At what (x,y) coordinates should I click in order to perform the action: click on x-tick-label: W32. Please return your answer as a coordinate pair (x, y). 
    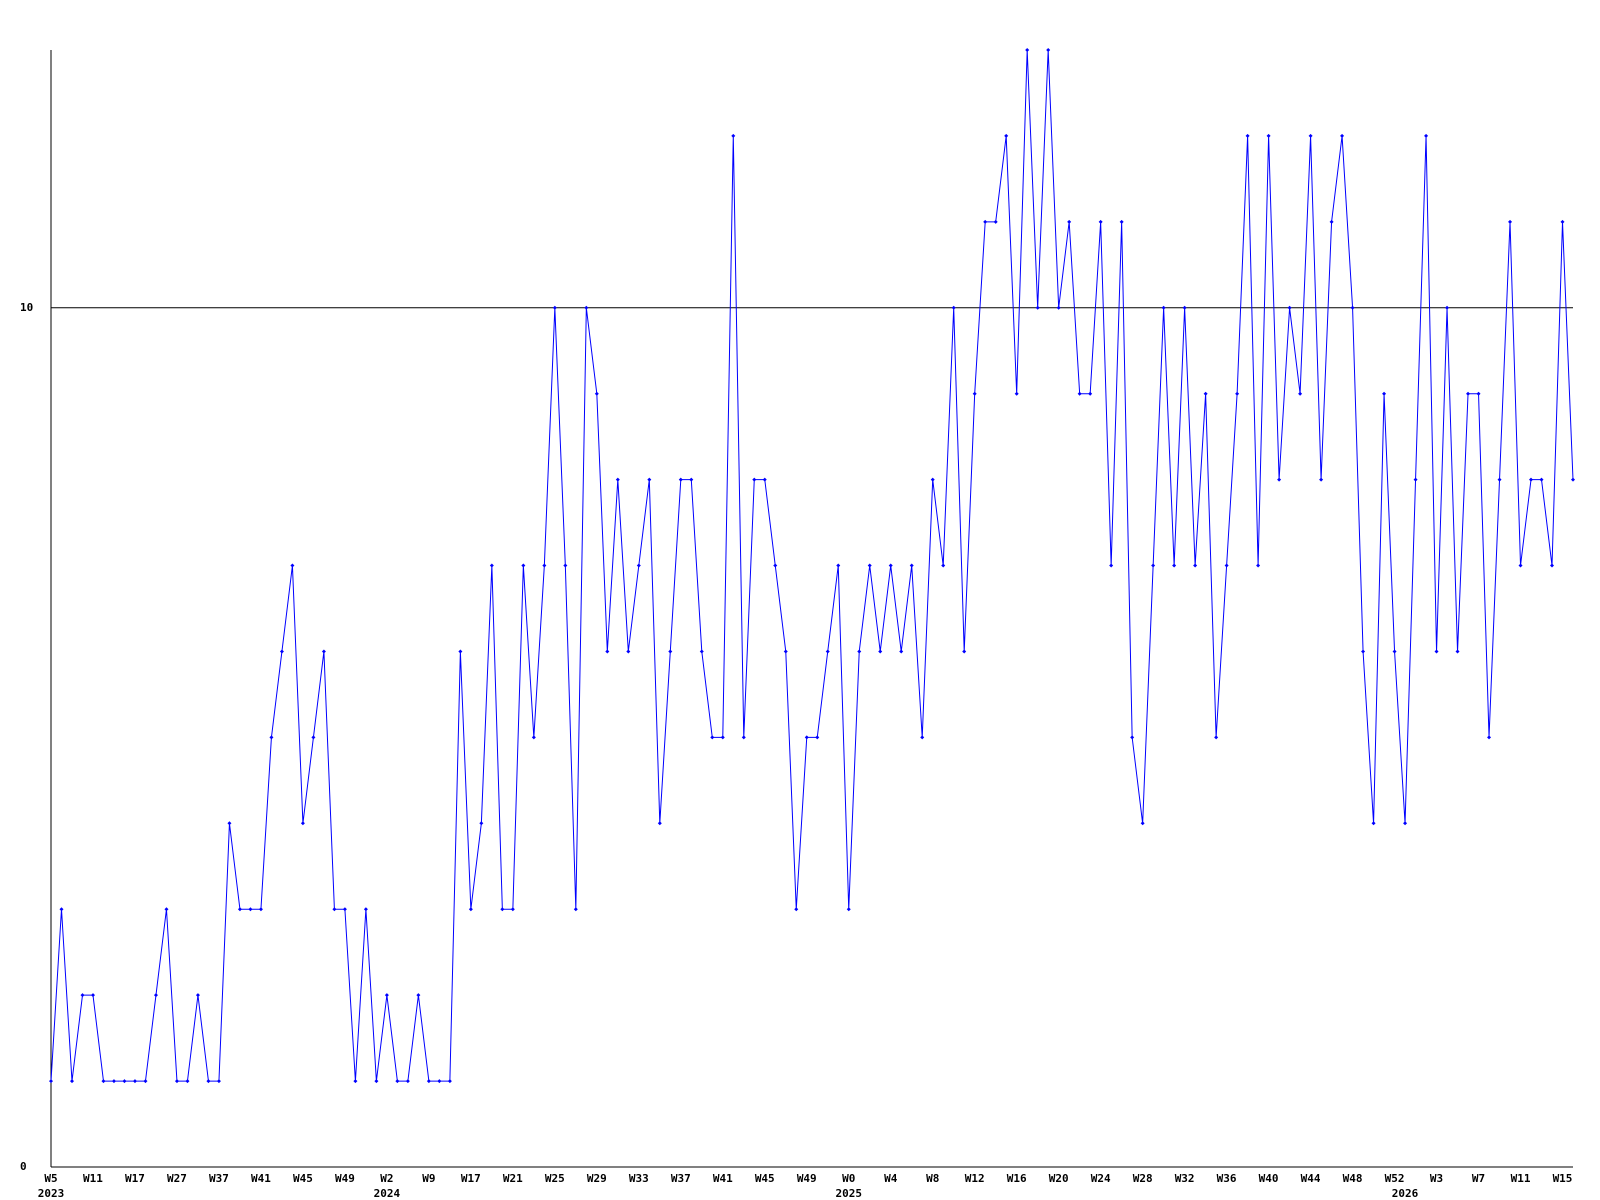
    Looking at the image, I should click on (1185, 1178).